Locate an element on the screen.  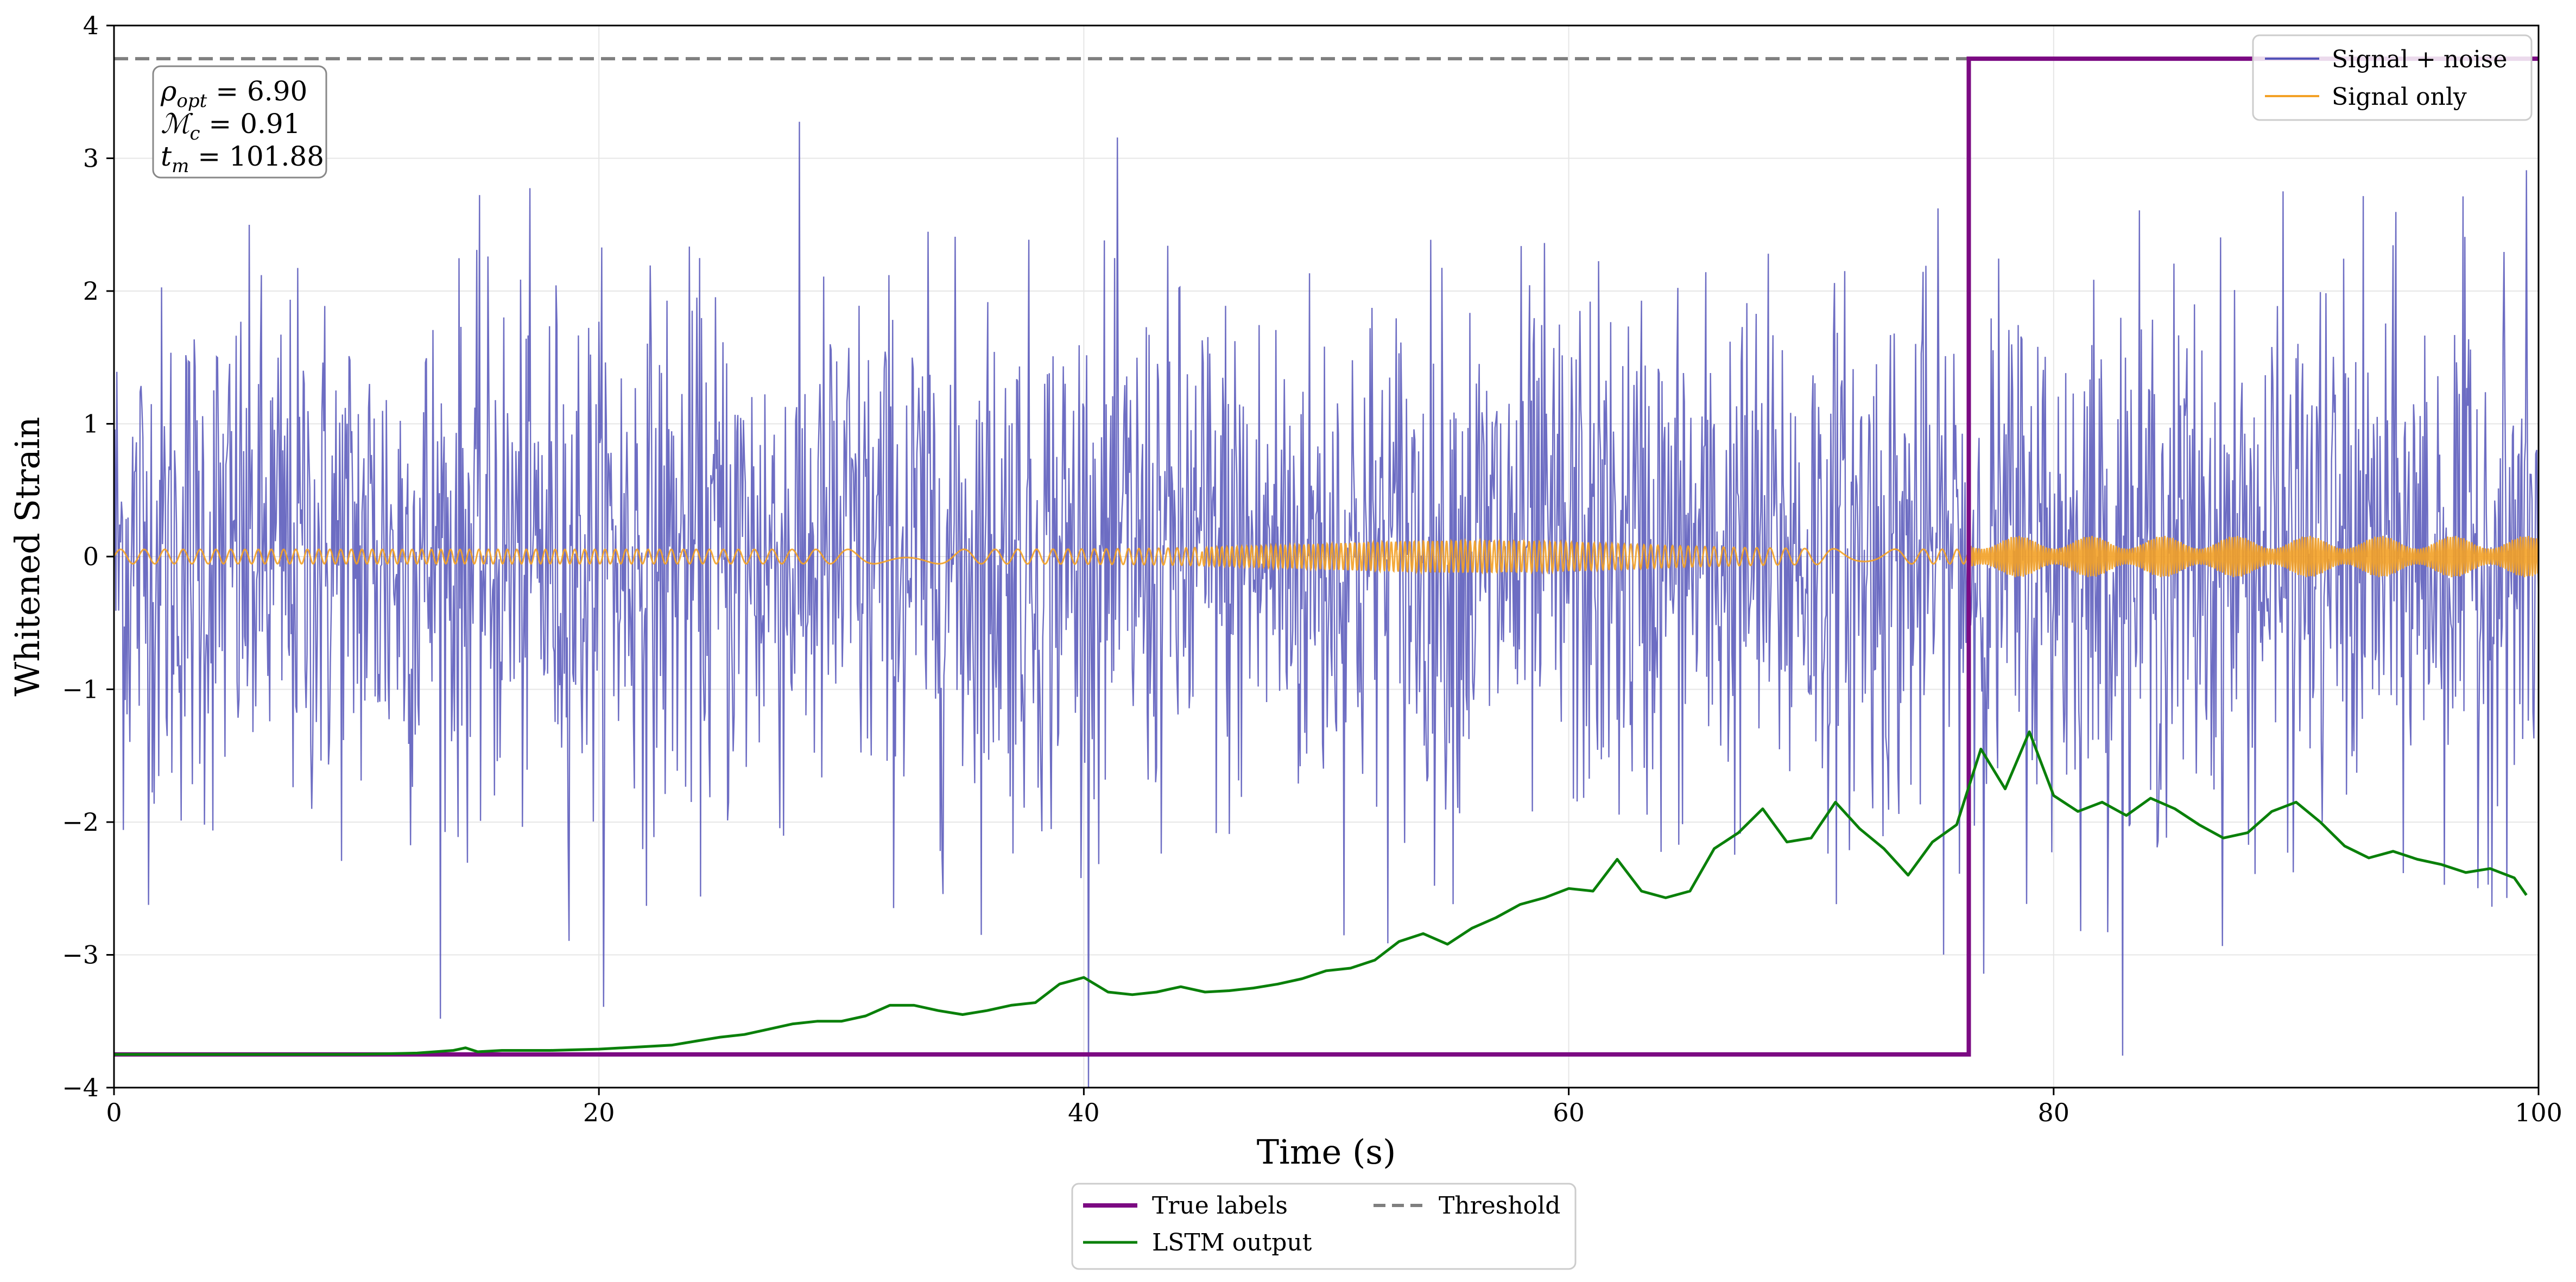
x-tick-label: 0 is located at coordinates (114, 1112).